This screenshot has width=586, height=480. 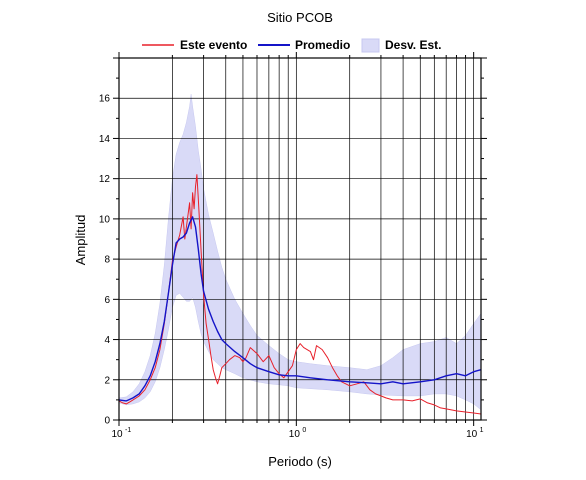 What do you see at coordinates (370, 45) in the screenshot?
I see `legend-swatch-desv-est` at bounding box center [370, 45].